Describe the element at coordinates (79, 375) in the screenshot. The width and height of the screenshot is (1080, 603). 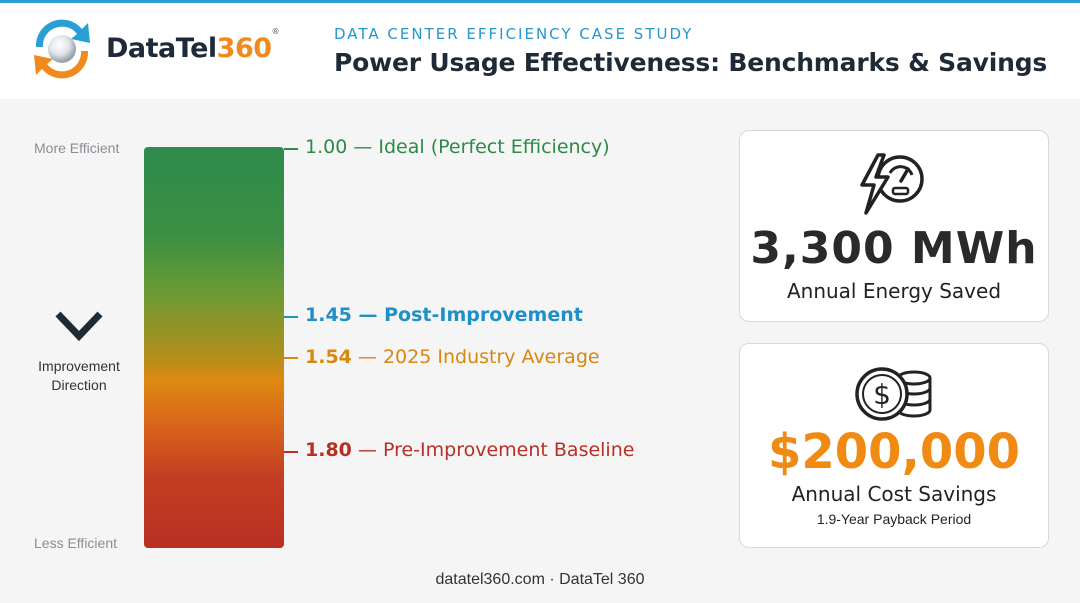
I see `improvement-direction-label: Improvement Direction` at that location.